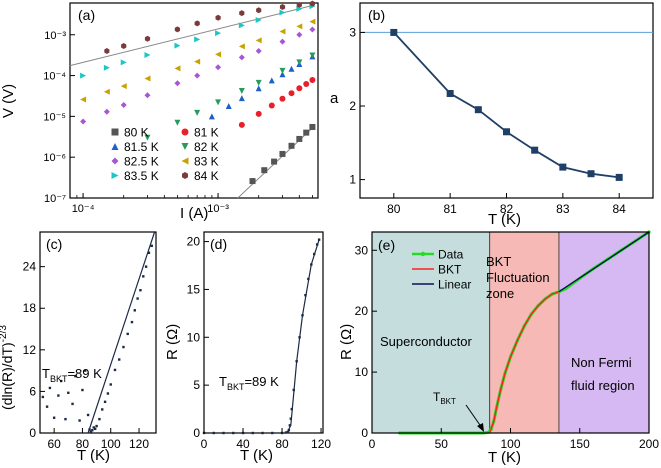  What do you see at coordinates (261, 336) in the screenshot?
I see `panel-d-marks` at bounding box center [261, 336].